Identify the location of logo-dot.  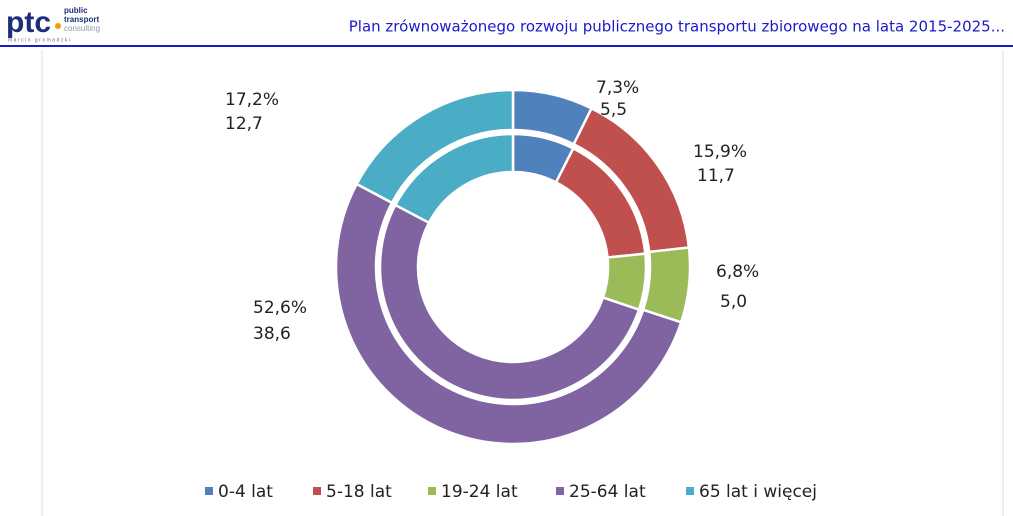
(58, 26).